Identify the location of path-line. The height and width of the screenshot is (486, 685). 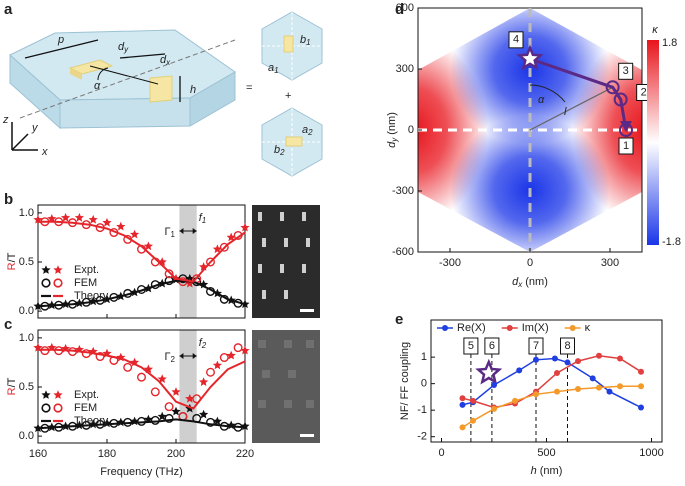
(578, 94).